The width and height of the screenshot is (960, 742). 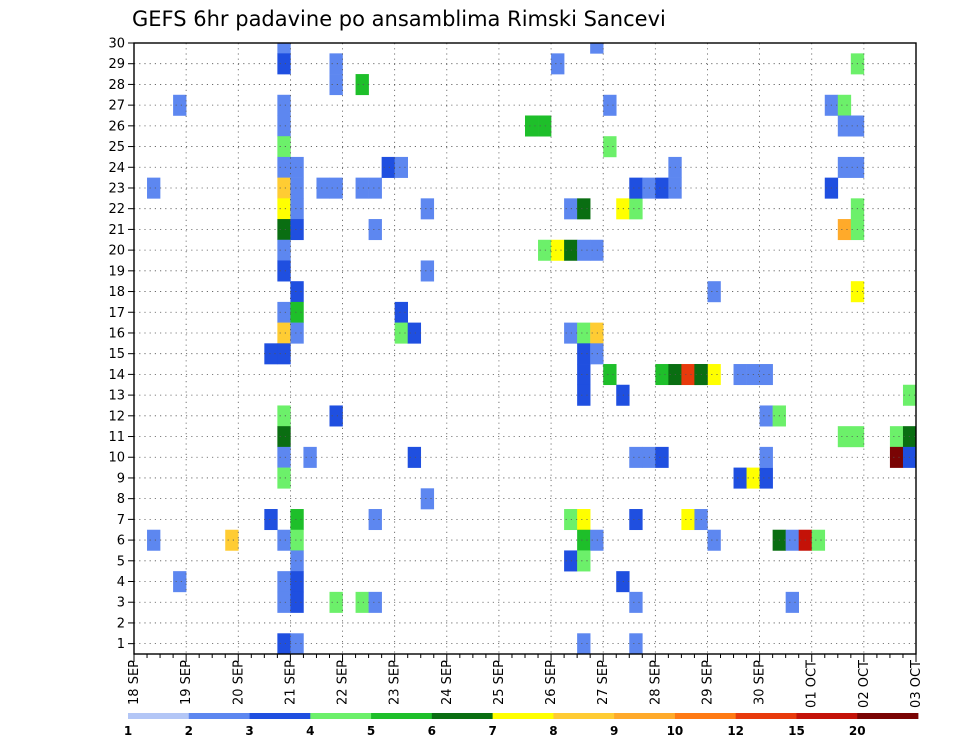 I want to click on y-tick-label: 21, so click(x=116, y=230).